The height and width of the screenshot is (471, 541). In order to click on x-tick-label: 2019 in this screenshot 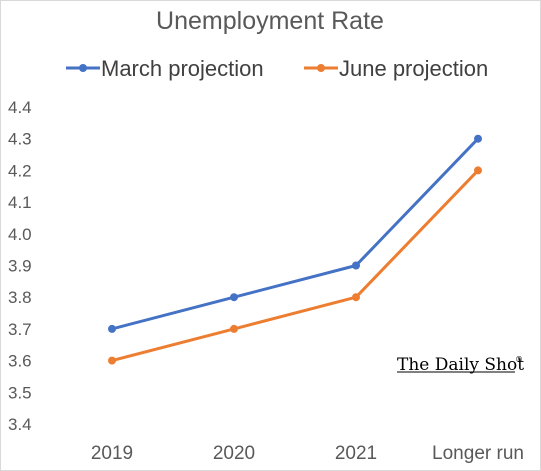, I will do `click(112, 453)`.